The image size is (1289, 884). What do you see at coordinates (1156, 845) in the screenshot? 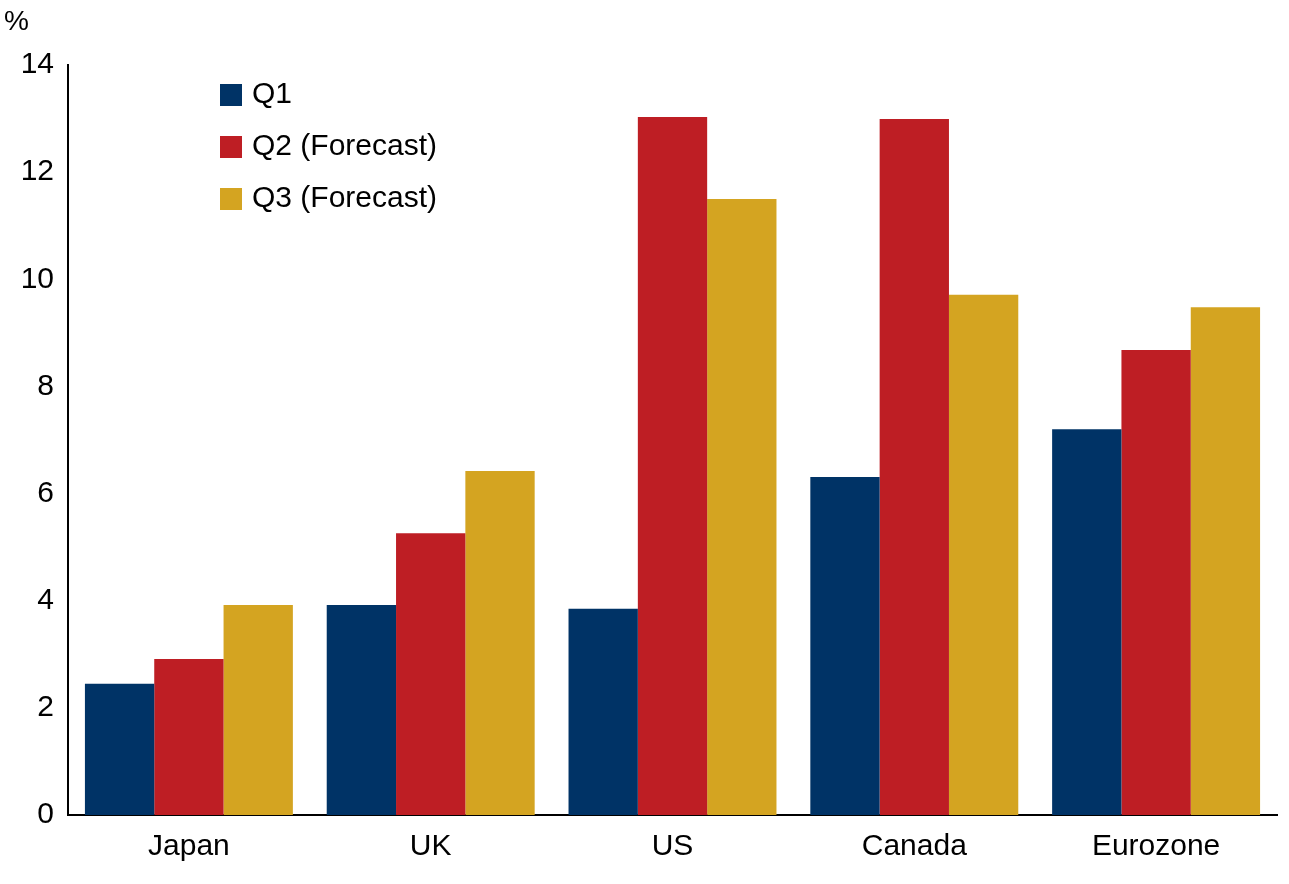
I see `x-tick-label: Eurozone` at bounding box center [1156, 845].